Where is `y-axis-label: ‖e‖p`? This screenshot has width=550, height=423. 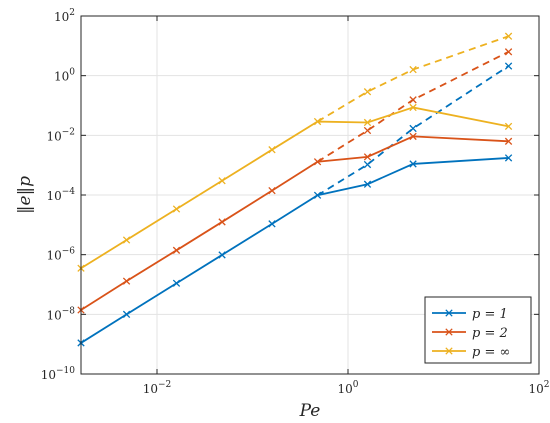
y-axis-label: ‖e‖p is located at coordinates (25, 195).